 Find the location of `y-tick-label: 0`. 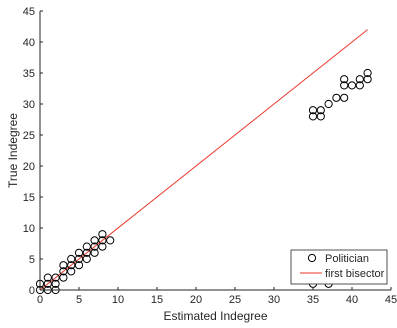

y-tick-label: 0 is located at coordinates (32, 291).